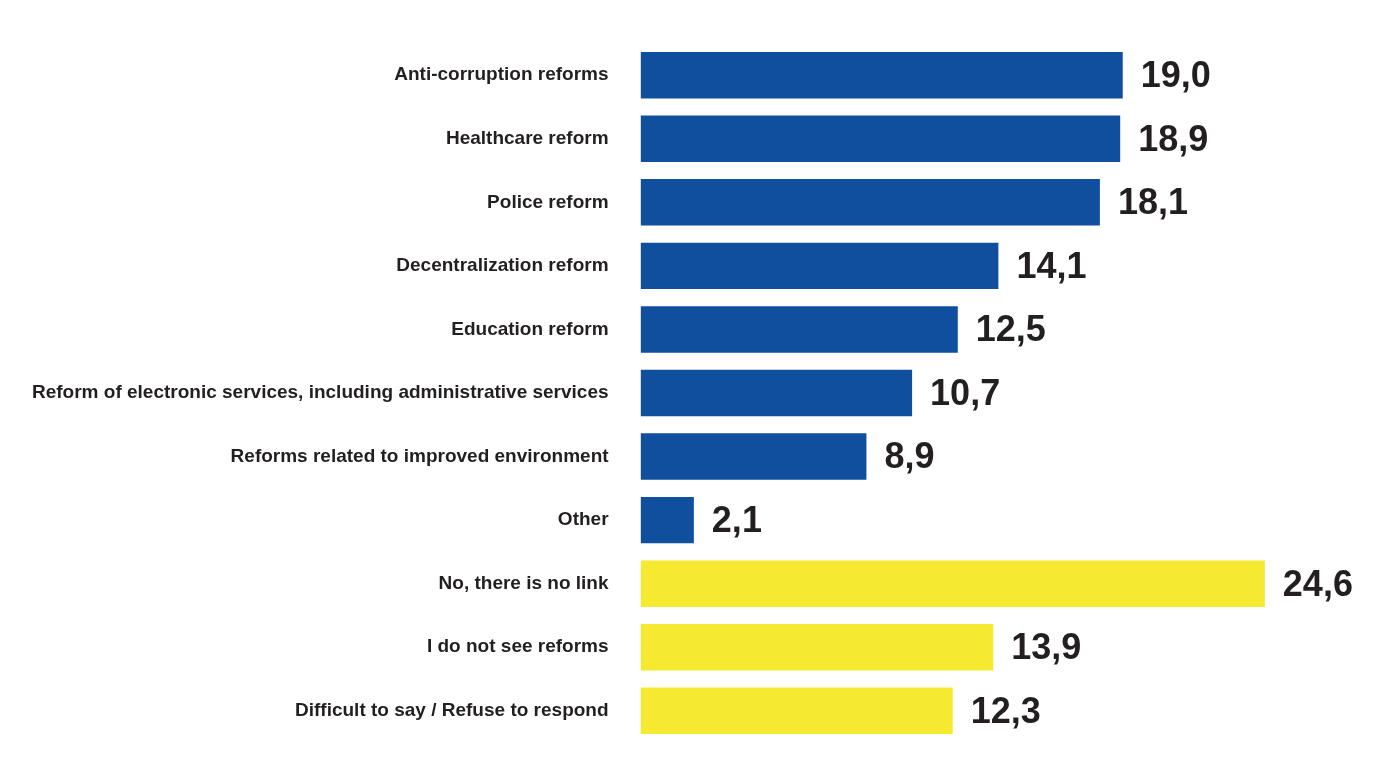 The width and height of the screenshot is (1383, 776). I want to click on y-tick-label: Reform of electronic services, including administrative services, so click(320, 392).